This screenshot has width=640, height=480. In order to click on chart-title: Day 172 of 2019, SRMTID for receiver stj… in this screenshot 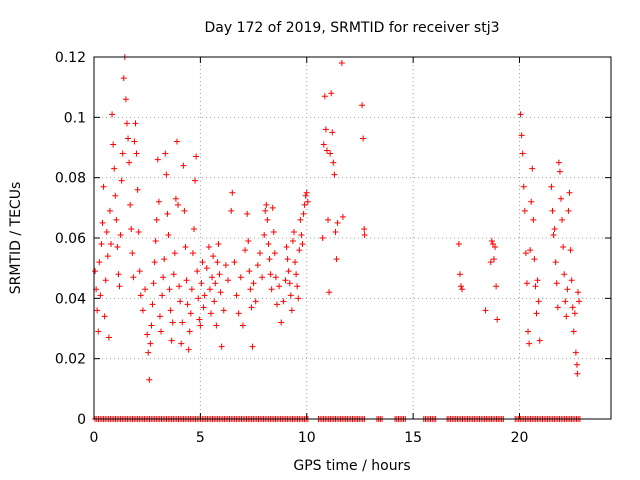, I will do `click(352, 28)`.